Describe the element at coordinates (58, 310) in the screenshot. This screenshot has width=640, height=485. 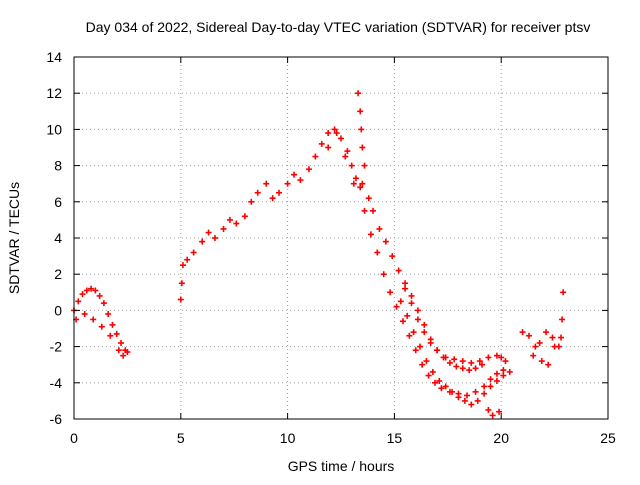
I see `y-tick-label: 0` at that location.